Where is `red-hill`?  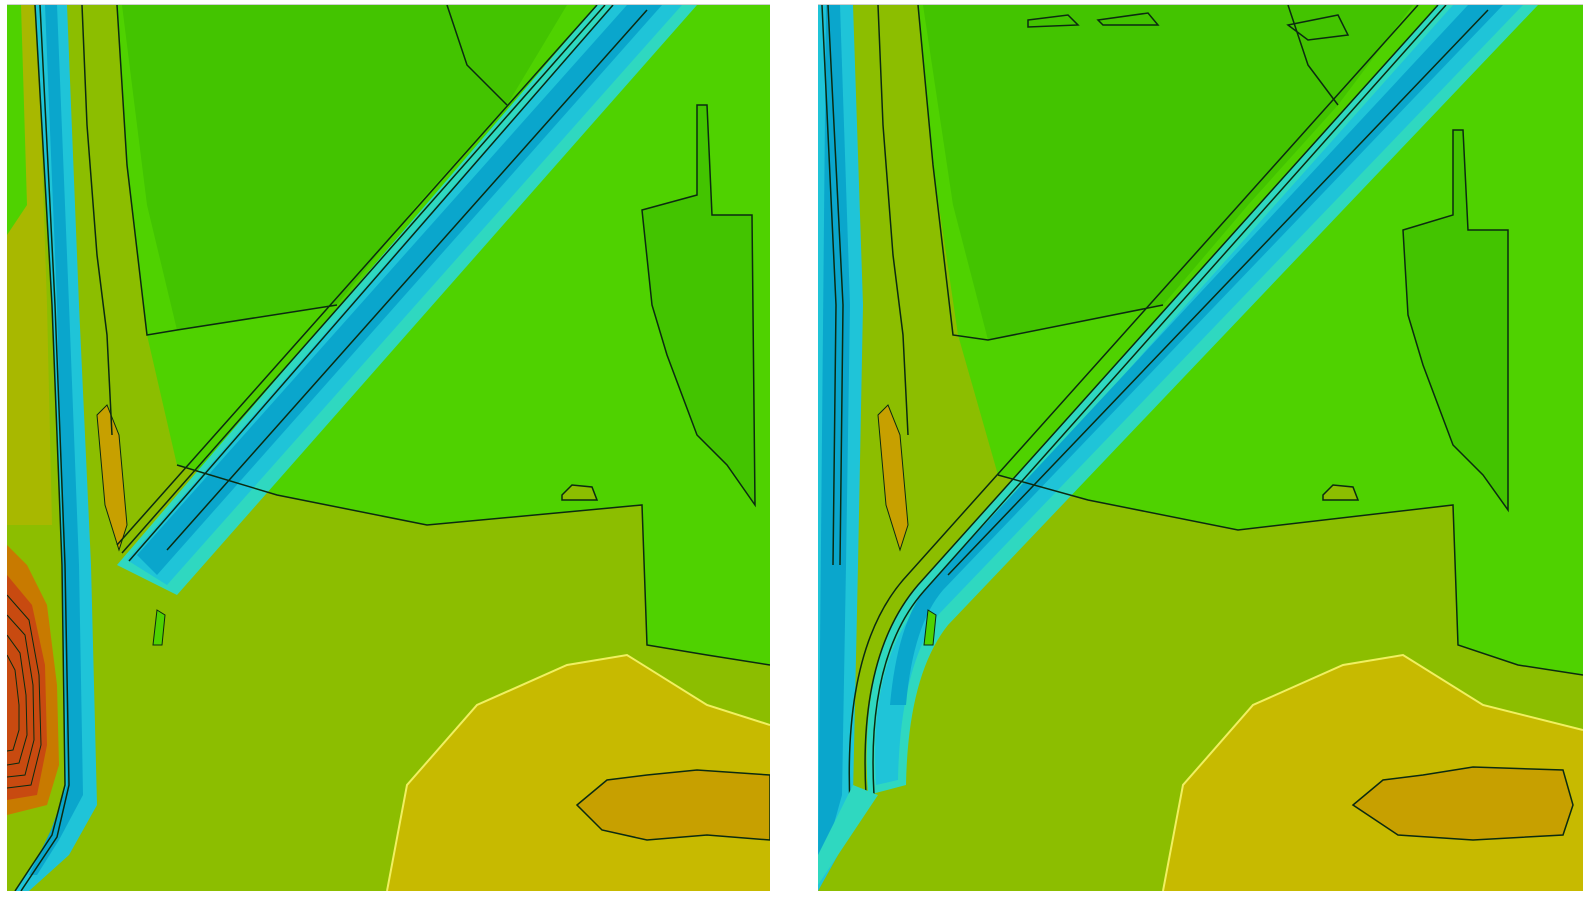
red-hill is located at coordinates (27, 687).